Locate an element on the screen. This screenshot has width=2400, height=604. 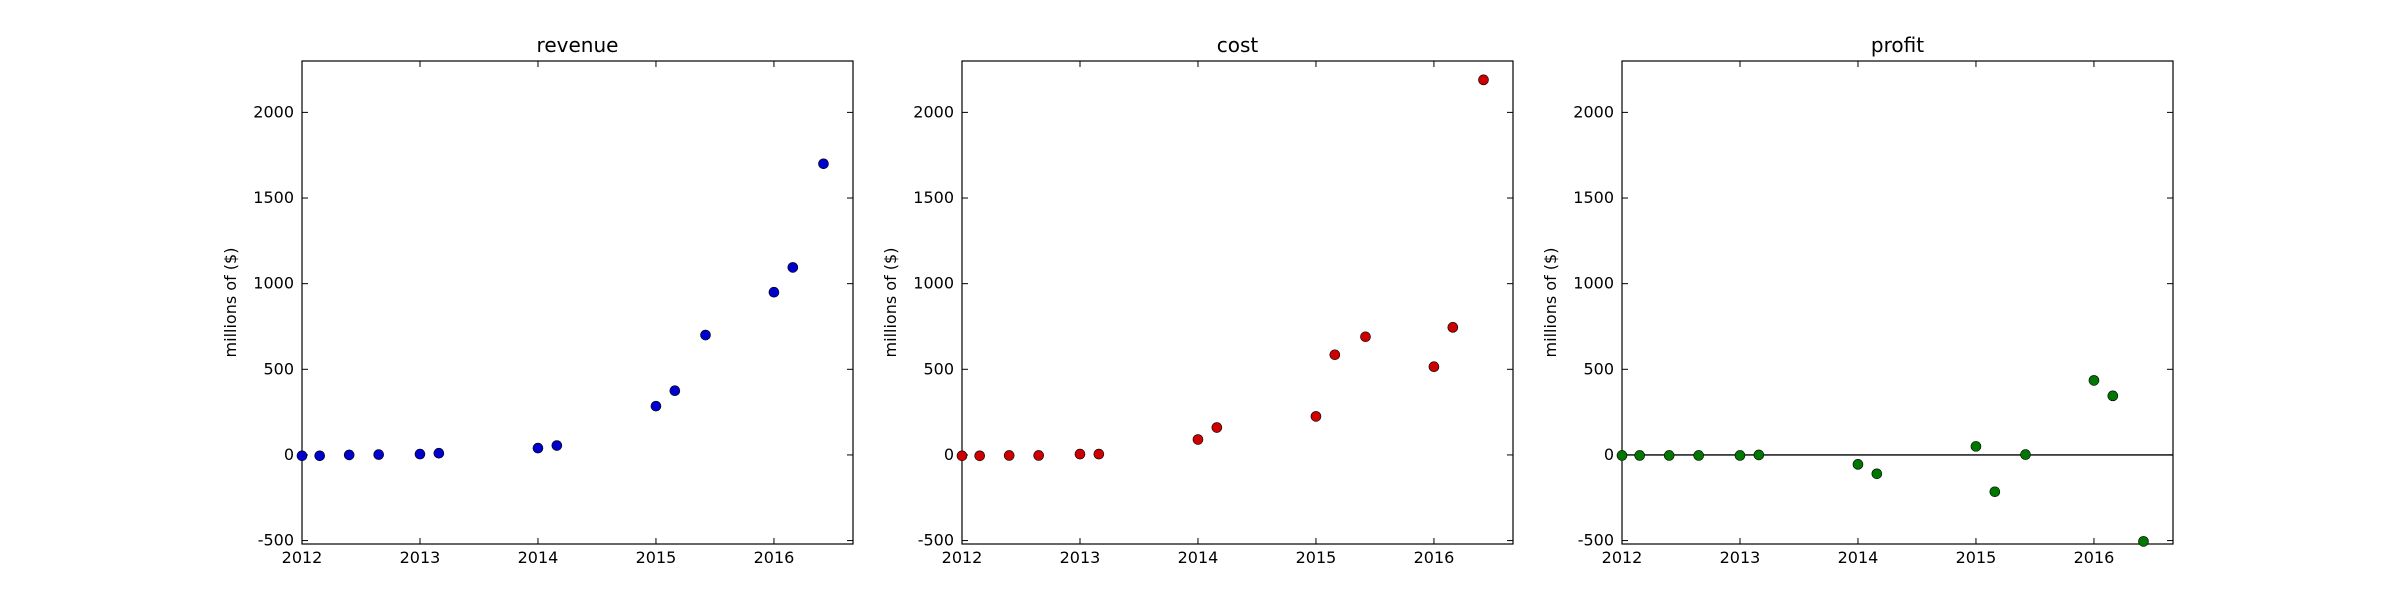
chart-title: profit is located at coordinates (1897, 45).